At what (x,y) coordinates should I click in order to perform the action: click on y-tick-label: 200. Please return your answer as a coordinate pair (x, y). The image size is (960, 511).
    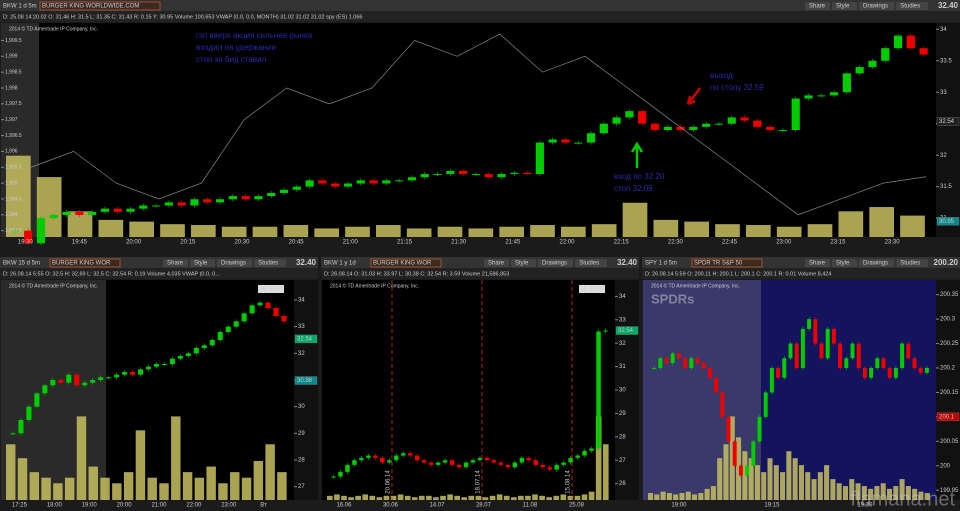
    Looking at the image, I should click on (945, 466).